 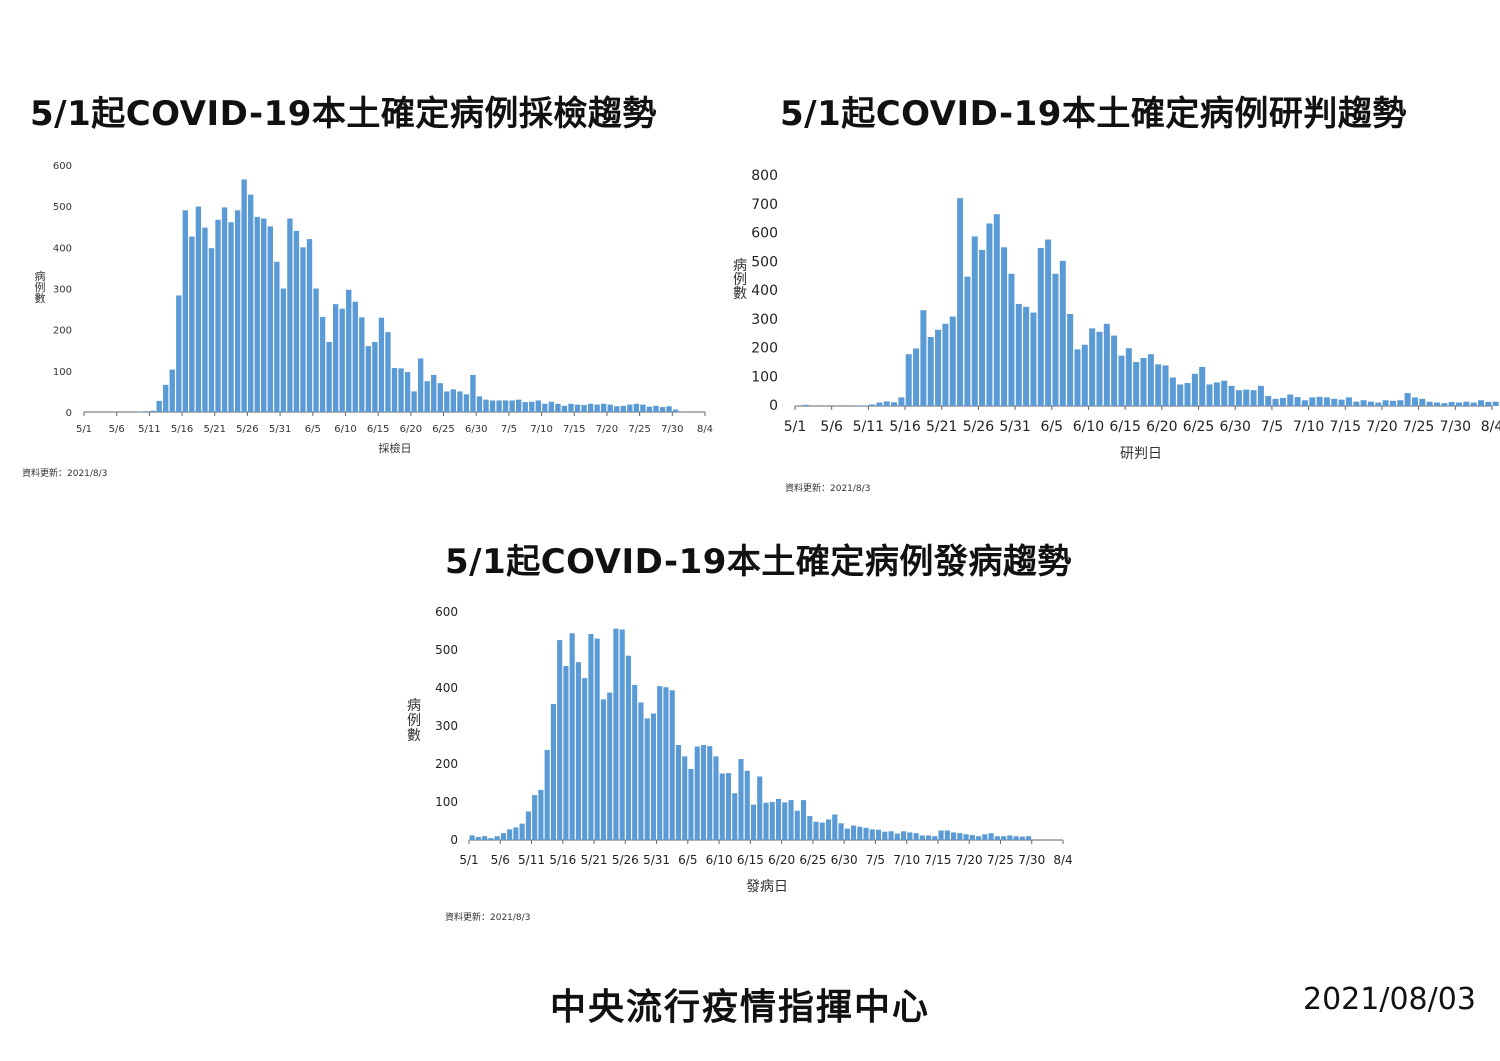 I want to click on x-tick-label: 5/6, so click(x=117, y=429).